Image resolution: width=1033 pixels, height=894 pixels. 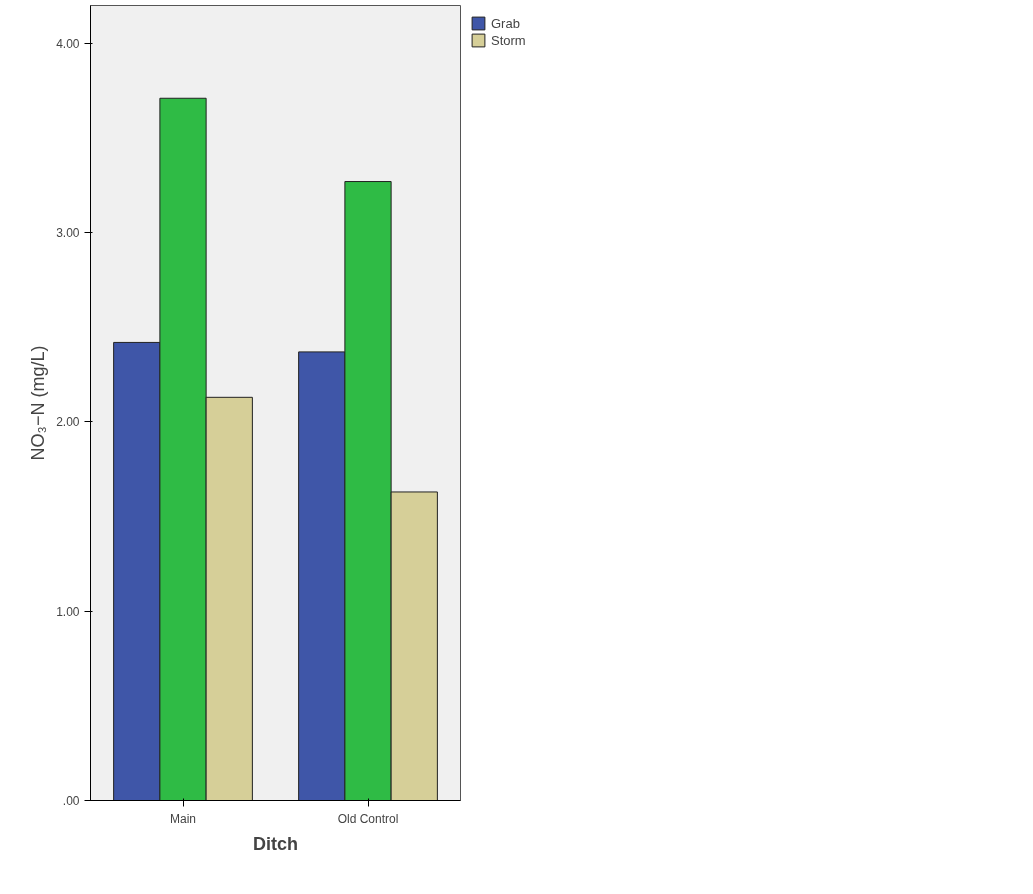 What do you see at coordinates (68, 611) in the screenshot?
I see `y-tick-label: 1.00` at bounding box center [68, 611].